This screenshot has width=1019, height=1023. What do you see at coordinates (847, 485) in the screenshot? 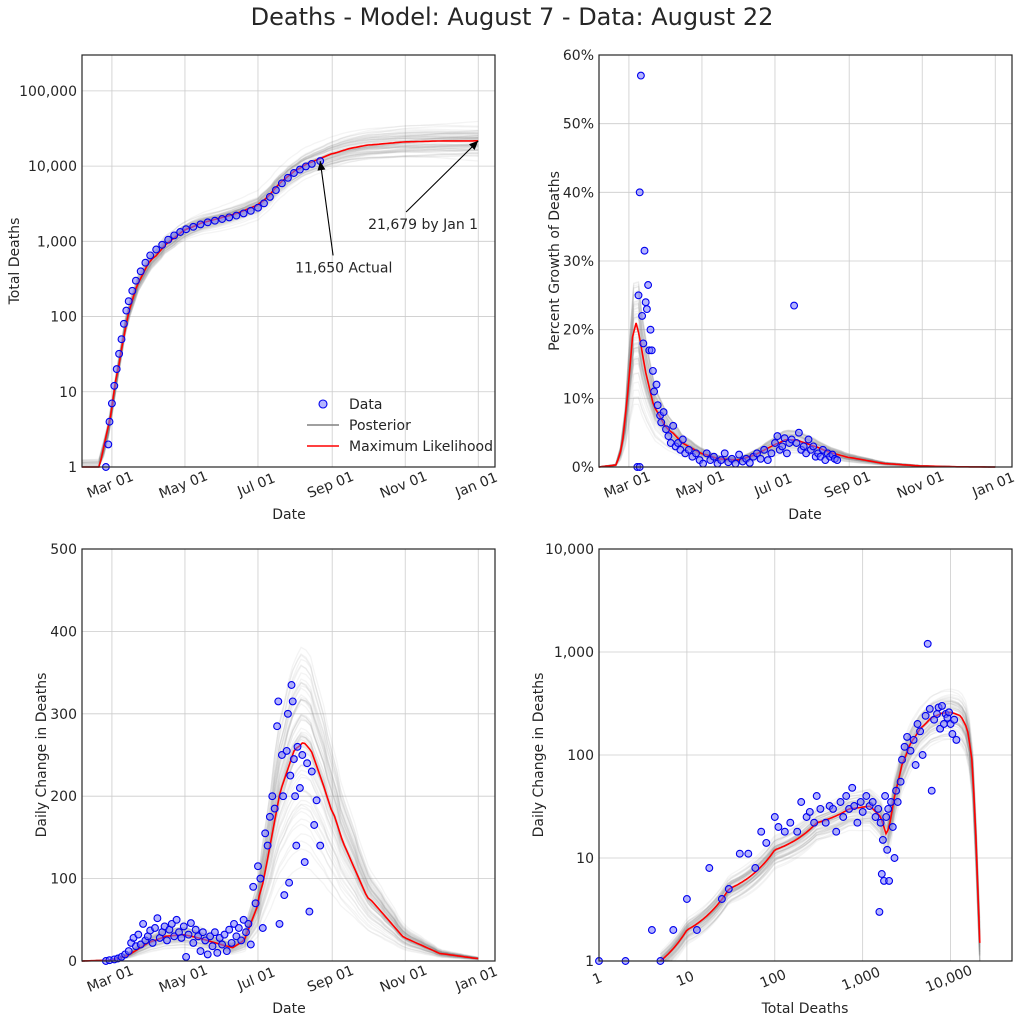
I see `growth-xtick-3: Sep 01` at bounding box center [847, 485].